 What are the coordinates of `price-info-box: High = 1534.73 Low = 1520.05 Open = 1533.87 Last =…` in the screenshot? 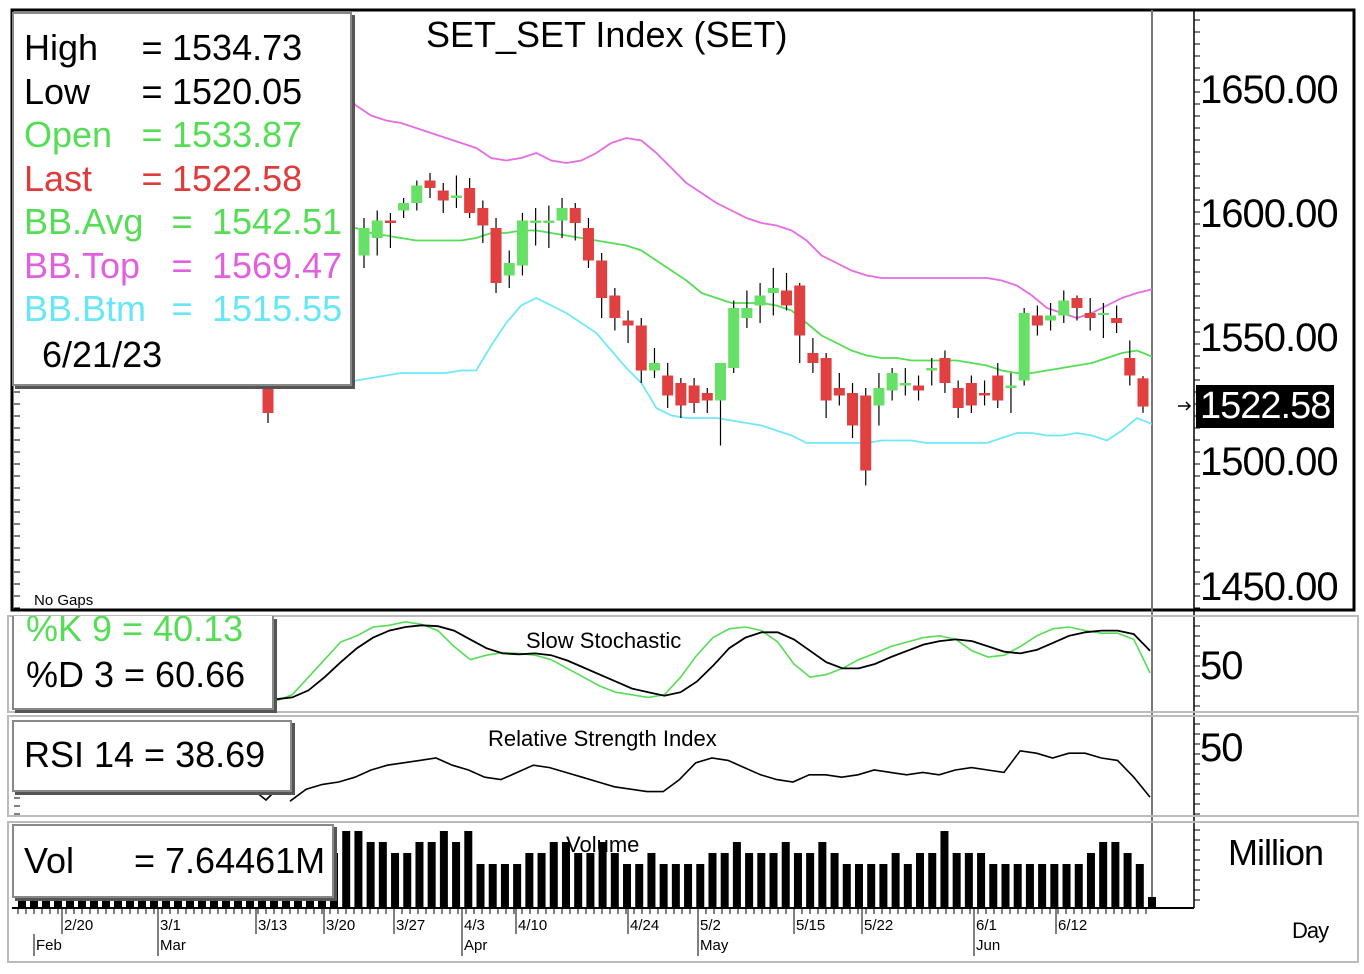 It's located at (182, 199).